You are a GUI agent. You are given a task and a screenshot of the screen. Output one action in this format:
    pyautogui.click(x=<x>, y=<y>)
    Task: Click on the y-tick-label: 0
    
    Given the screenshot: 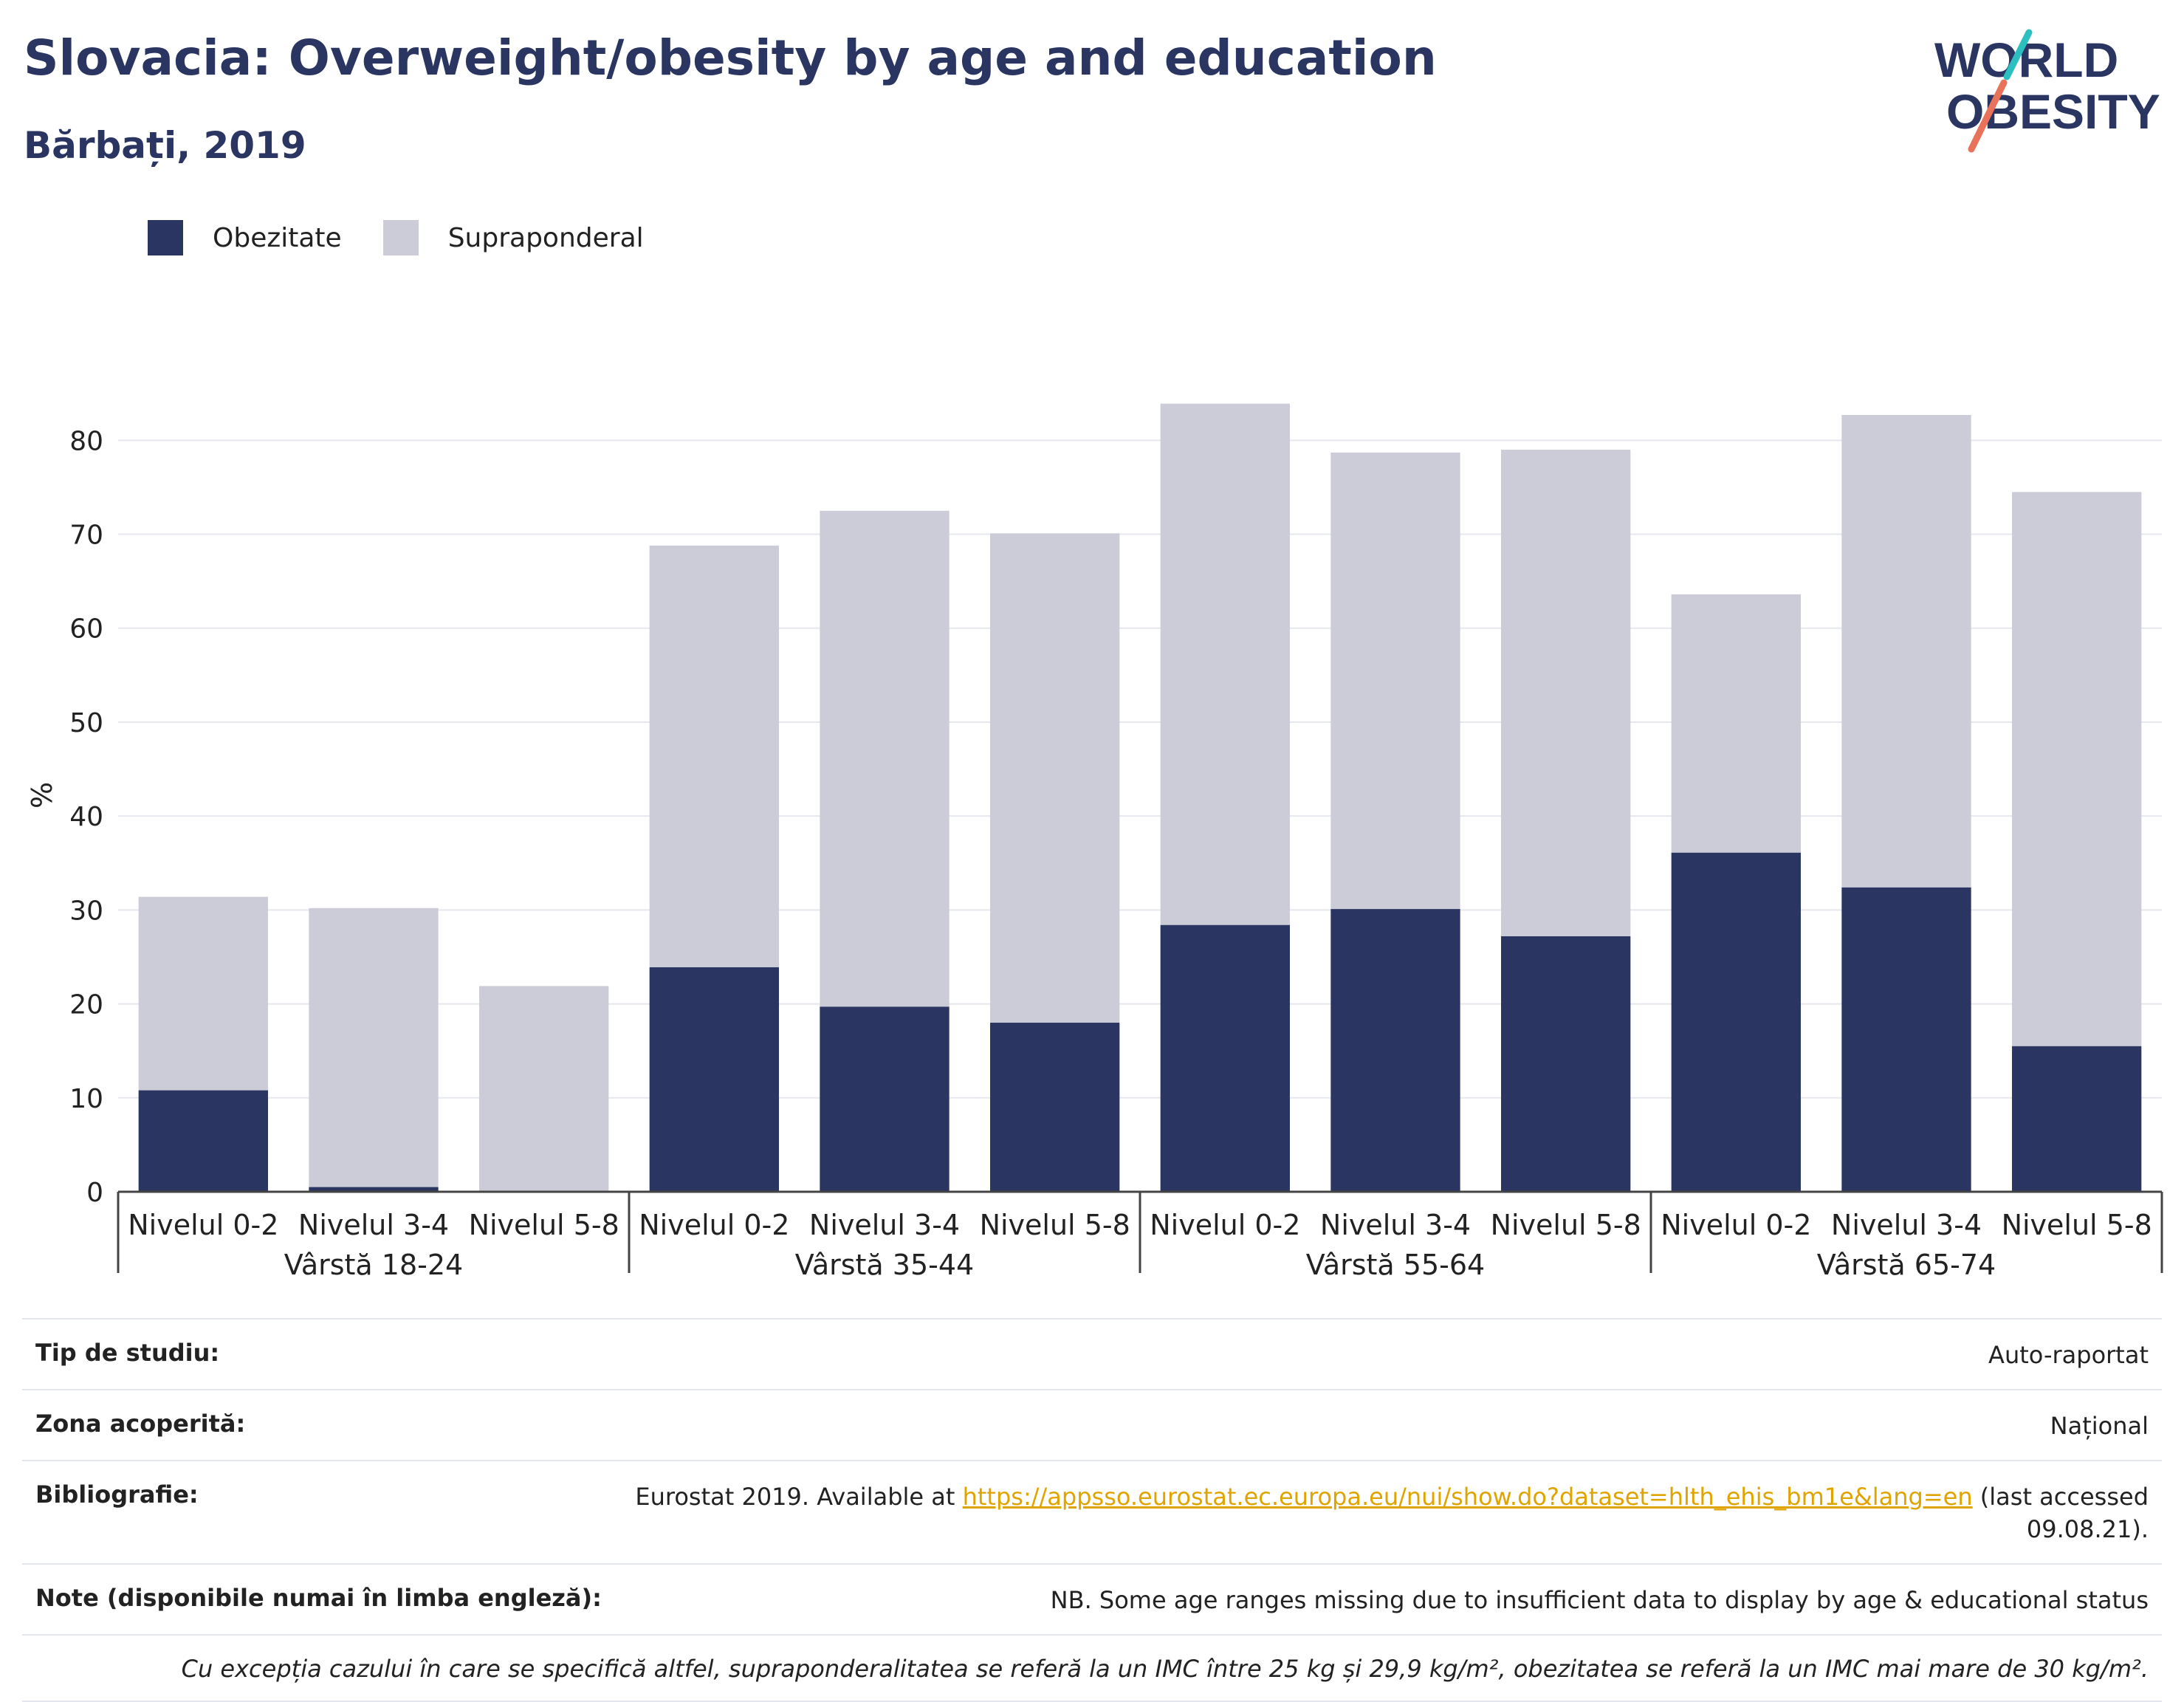 What is the action you would take?
    pyautogui.click(x=95, y=1193)
    